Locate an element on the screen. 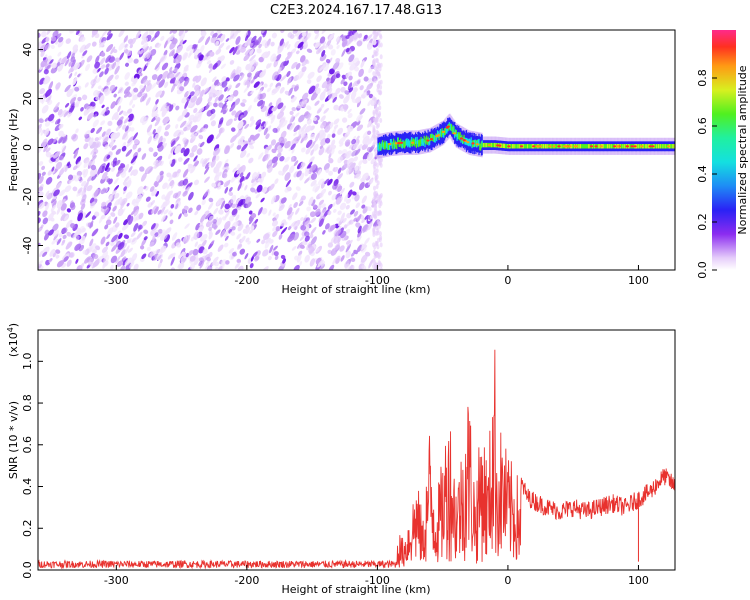  spectrogram-y-axis-label: Frequency (Hz) is located at coordinates (13, 150).